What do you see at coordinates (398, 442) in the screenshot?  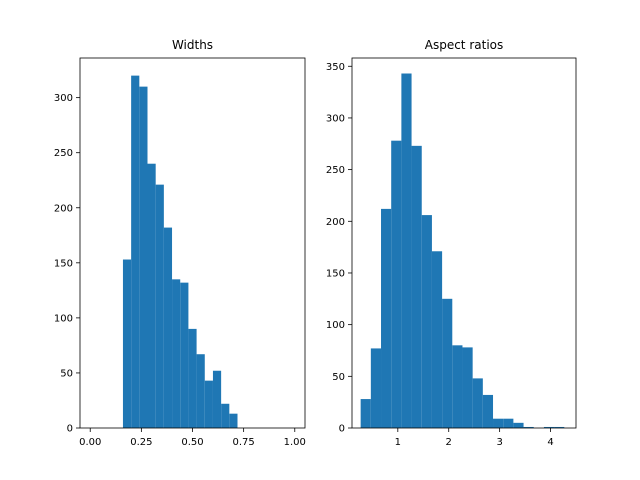 I see `x-tick-label: 1` at bounding box center [398, 442].